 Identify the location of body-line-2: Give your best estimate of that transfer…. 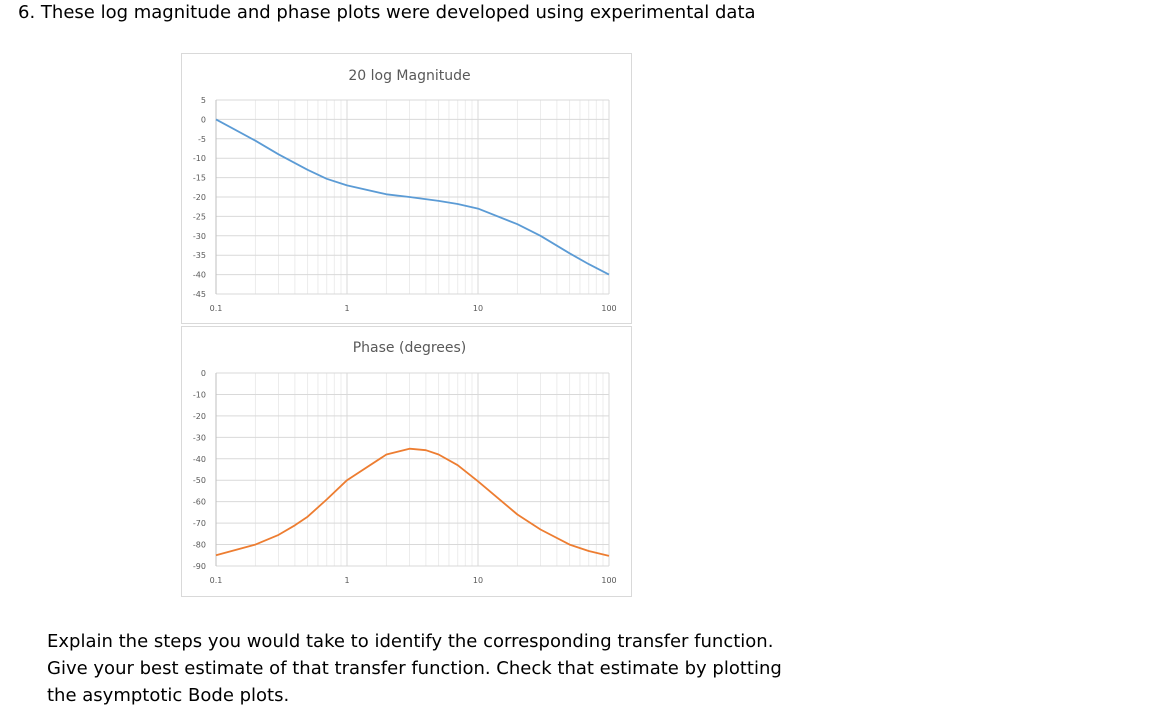
(414, 668).